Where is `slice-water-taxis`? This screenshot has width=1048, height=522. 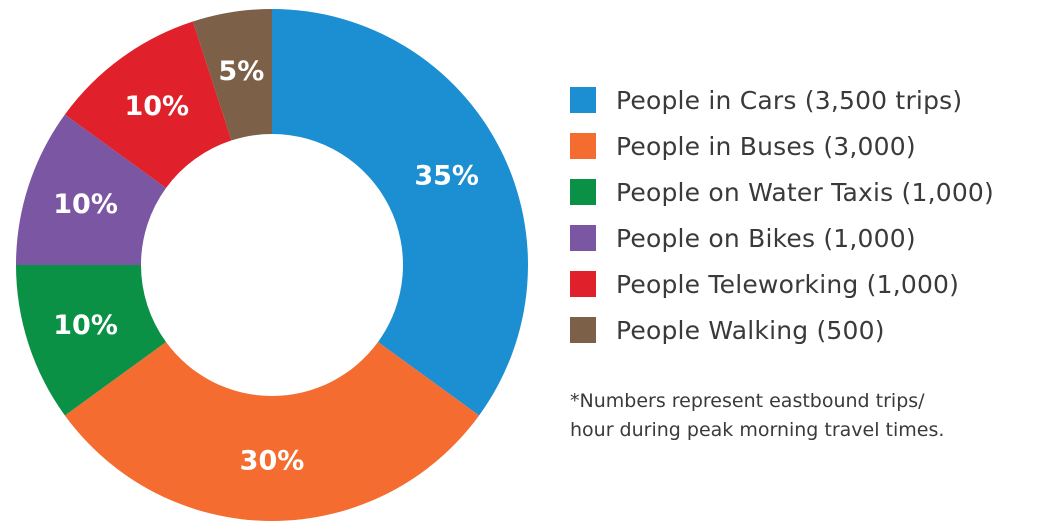 slice-water-taxis is located at coordinates (91, 340).